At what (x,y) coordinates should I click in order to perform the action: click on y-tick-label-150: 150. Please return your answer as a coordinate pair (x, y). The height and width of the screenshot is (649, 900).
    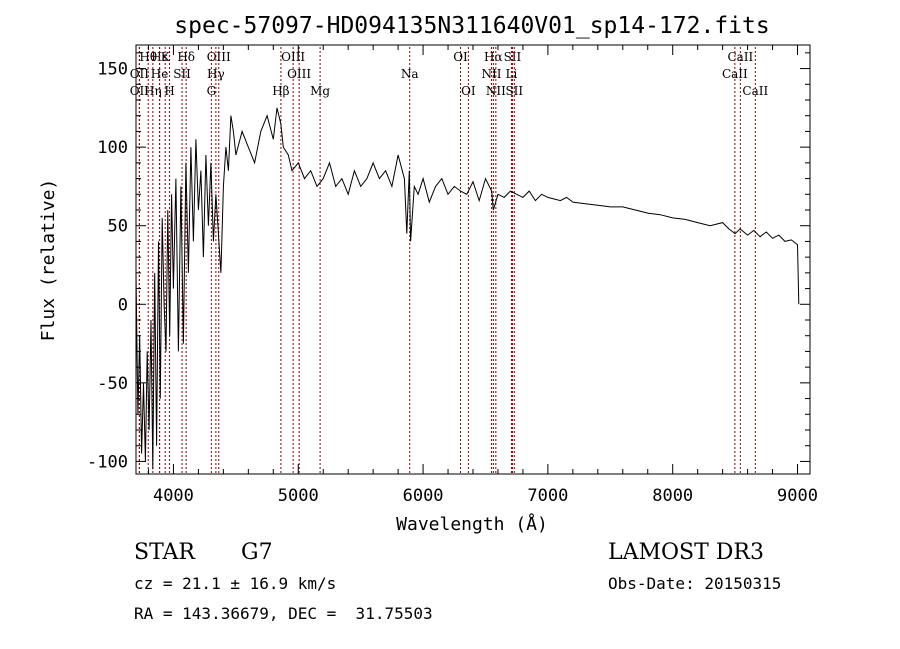
    Looking at the image, I should click on (112, 70).